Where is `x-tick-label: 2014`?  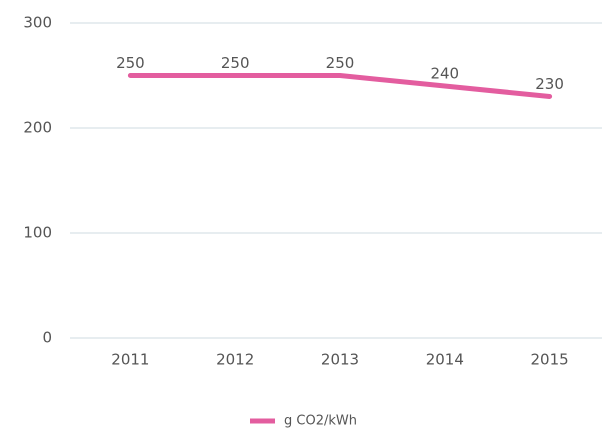
x-tick-label: 2014 is located at coordinates (445, 360).